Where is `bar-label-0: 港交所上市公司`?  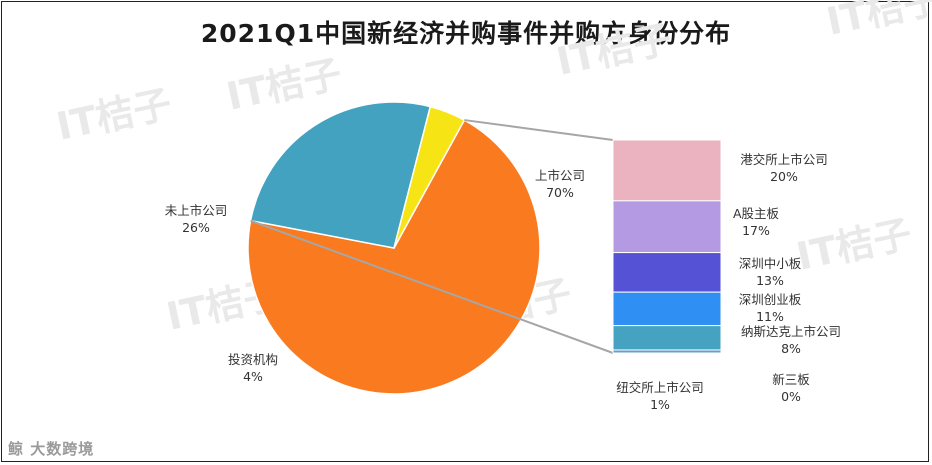 bar-label-0: 港交所上市公司 is located at coordinates (784, 159).